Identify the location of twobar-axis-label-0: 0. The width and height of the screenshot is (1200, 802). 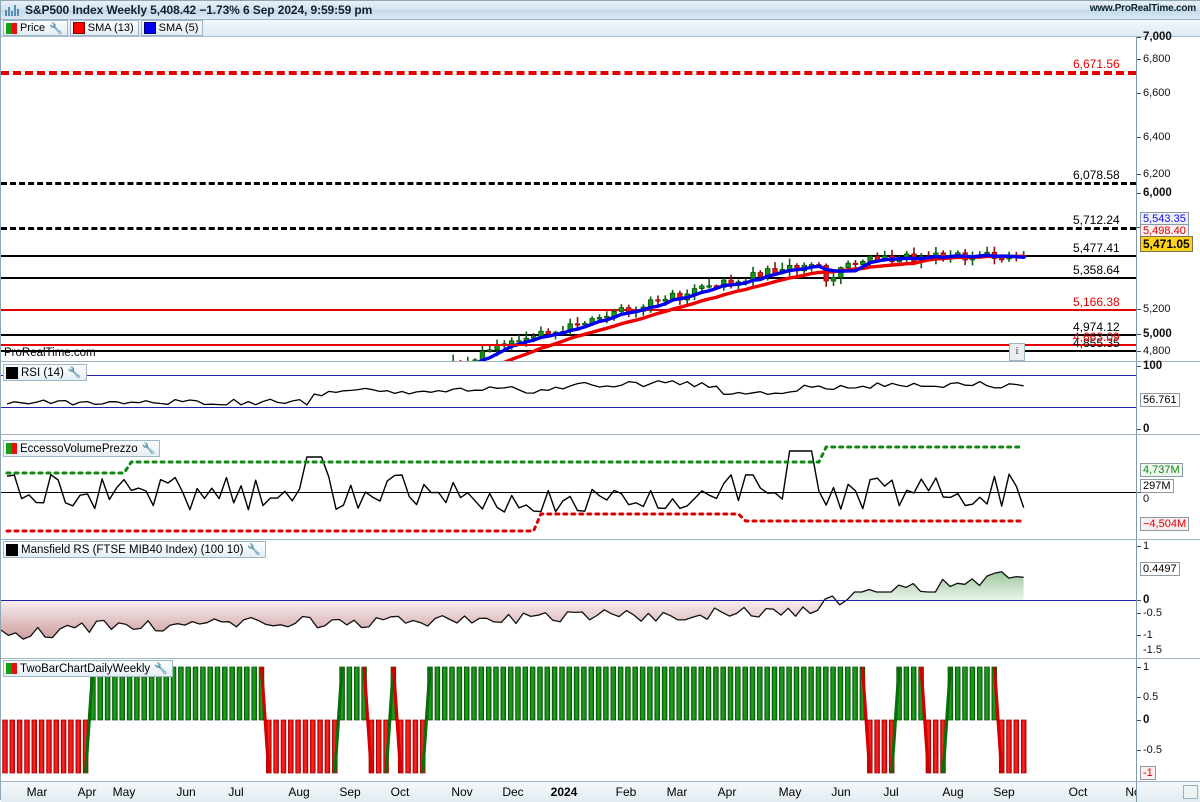
(1146, 720).